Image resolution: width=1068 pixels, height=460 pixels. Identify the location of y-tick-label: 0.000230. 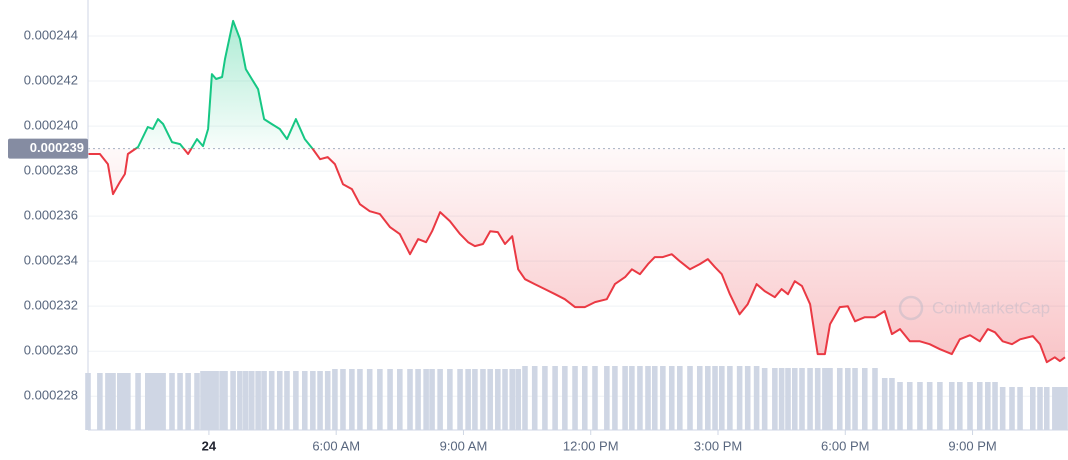
(51, 350).